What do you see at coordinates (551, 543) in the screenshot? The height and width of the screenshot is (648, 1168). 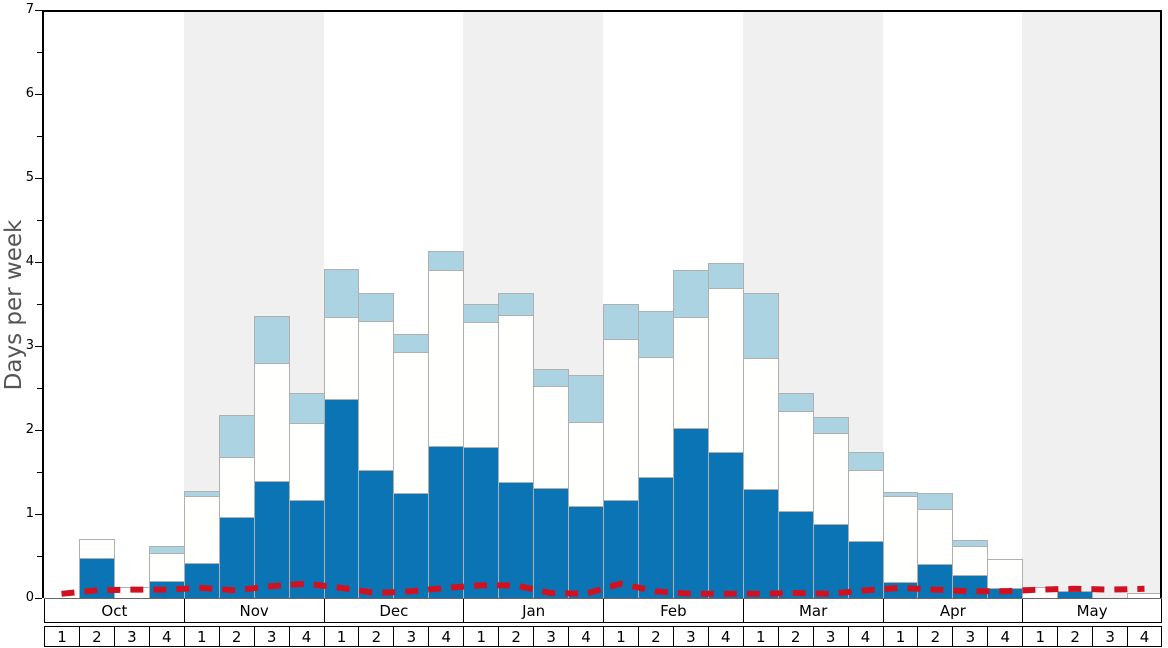 I see `bar-jan-3-dark-blue` at bounding box center [551, 543].